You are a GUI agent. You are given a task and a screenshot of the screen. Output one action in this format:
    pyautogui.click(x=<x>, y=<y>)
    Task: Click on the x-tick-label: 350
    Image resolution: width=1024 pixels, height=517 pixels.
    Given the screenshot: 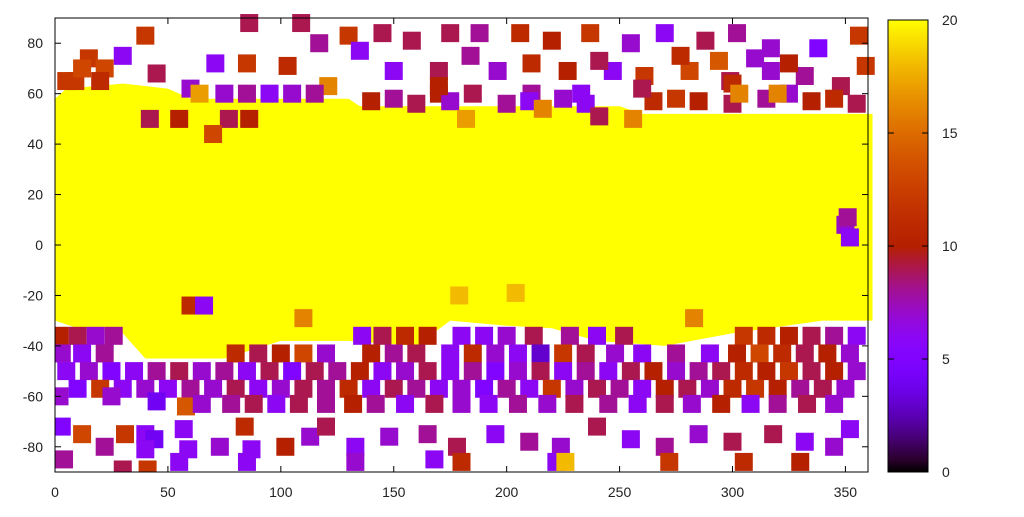 What is the action you would take?
    pyautogui.click(x=846, y=492)
    